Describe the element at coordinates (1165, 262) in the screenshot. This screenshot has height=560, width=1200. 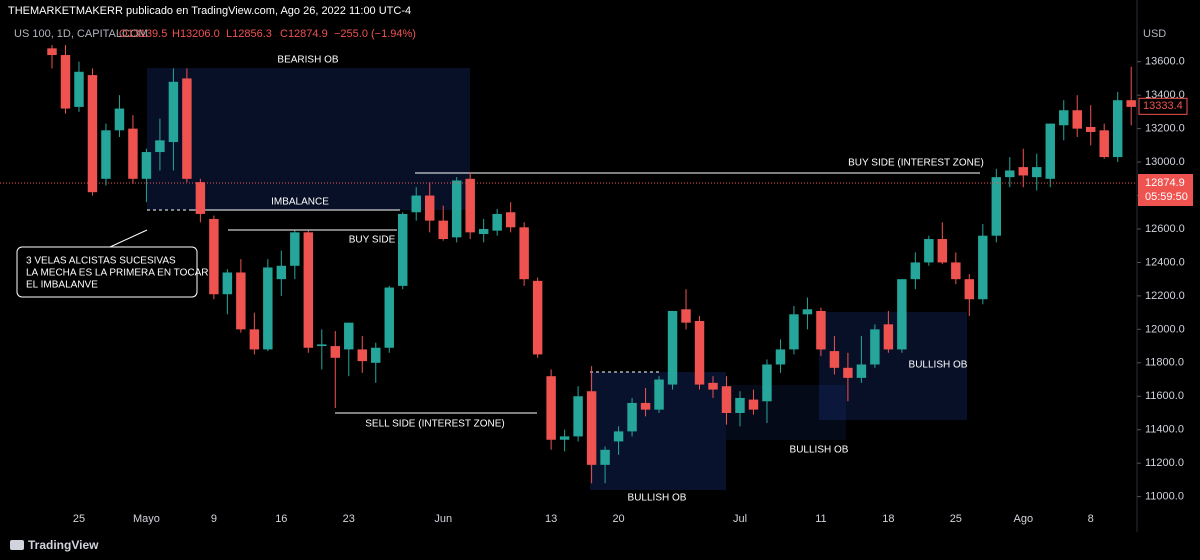
I see `y-tick-label: 12400.0` at that location.